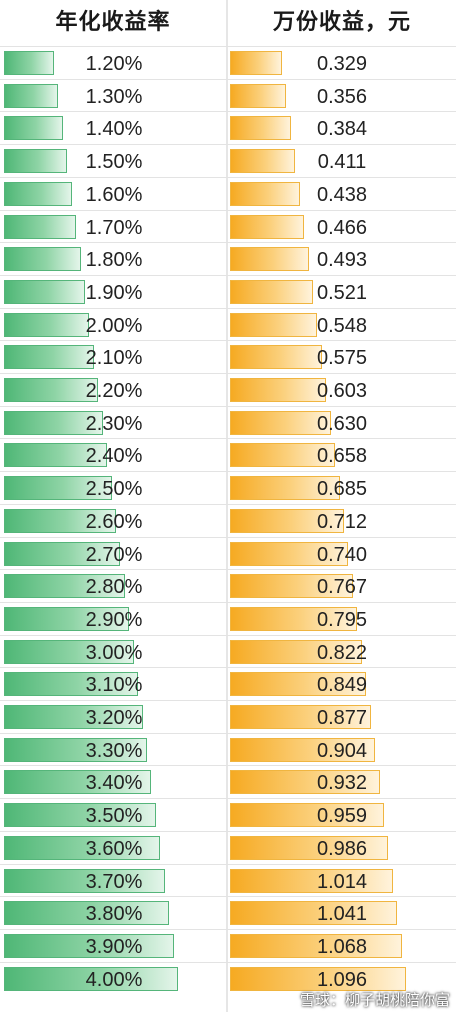 The width and height of the screenshot is (456, 1012). I want to click on table-row: 3.30% 0.904, so click(228, 750).